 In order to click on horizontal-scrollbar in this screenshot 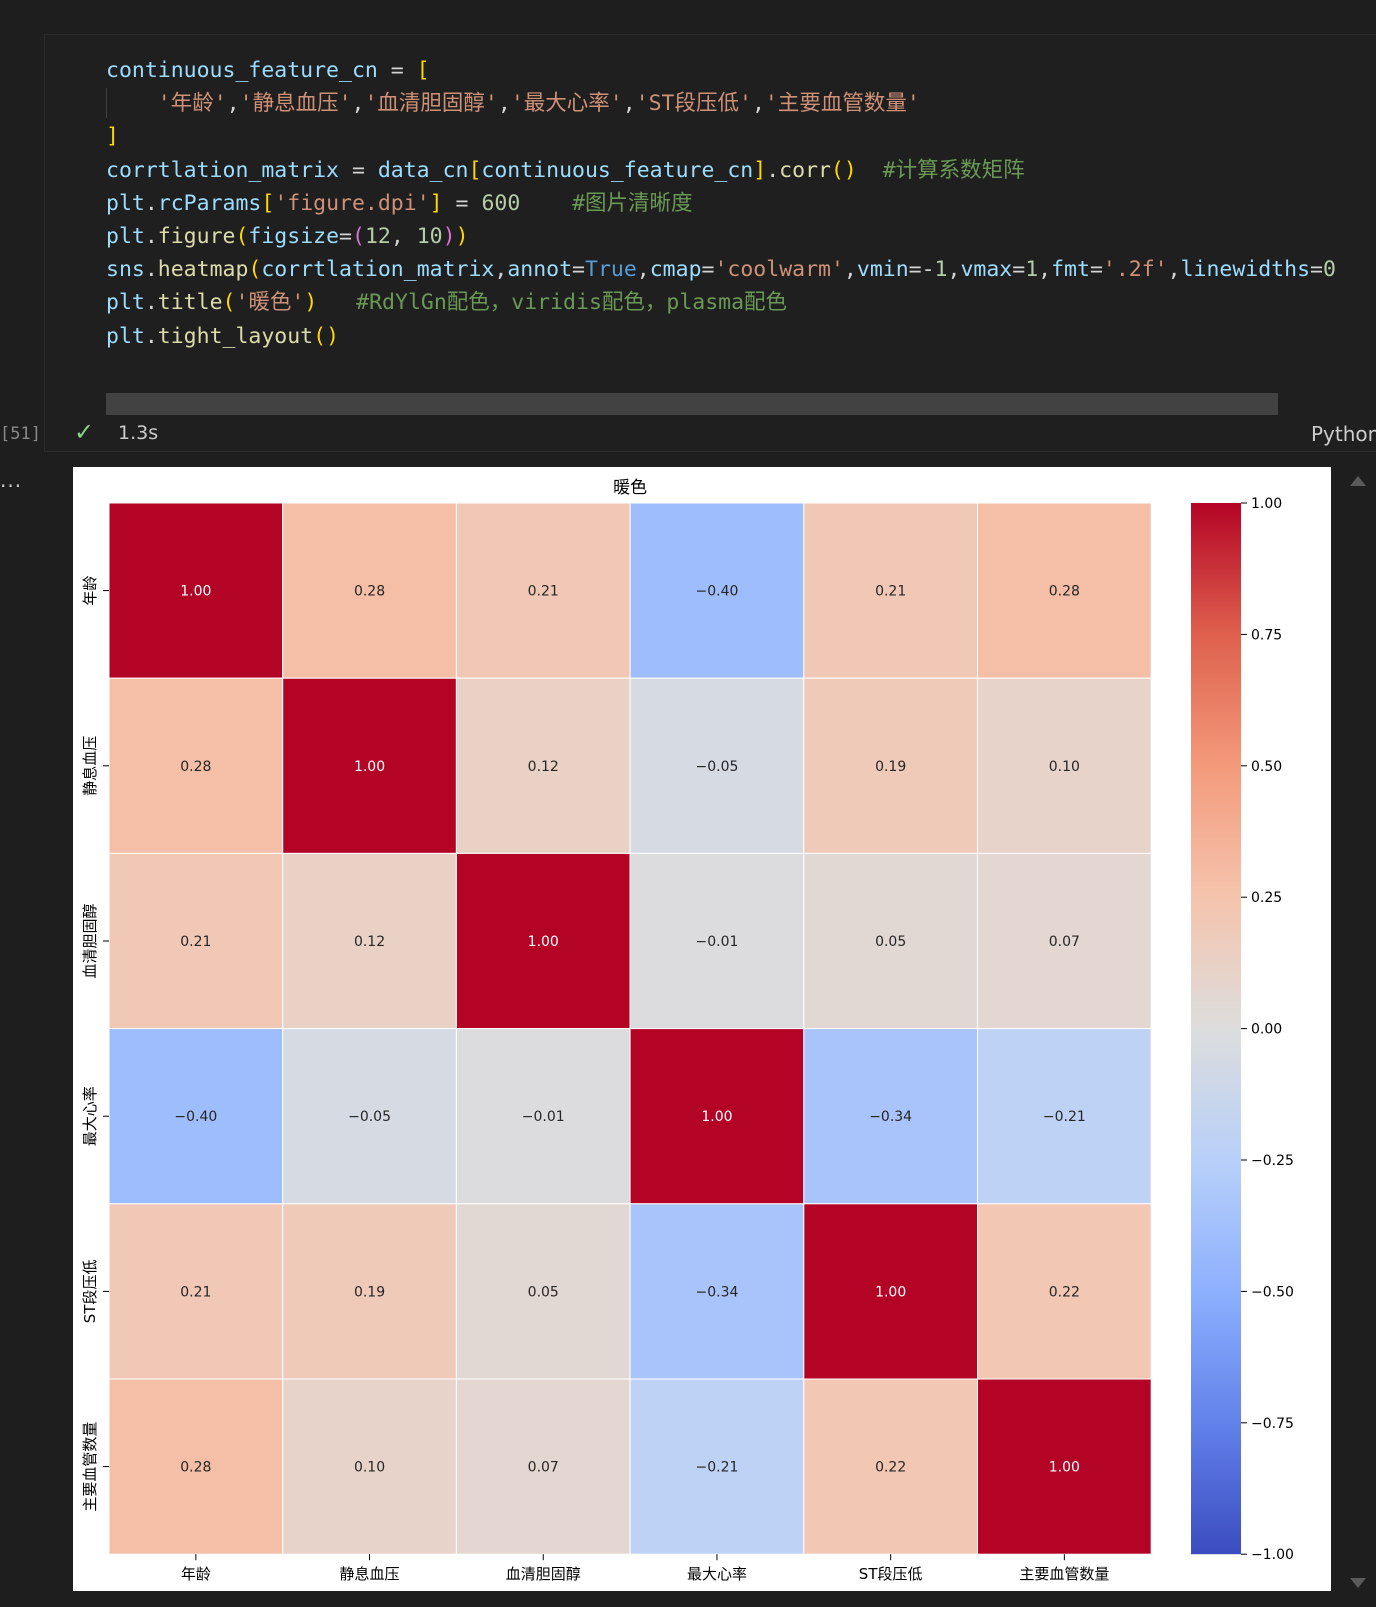, I will do `click(692, 404)`.